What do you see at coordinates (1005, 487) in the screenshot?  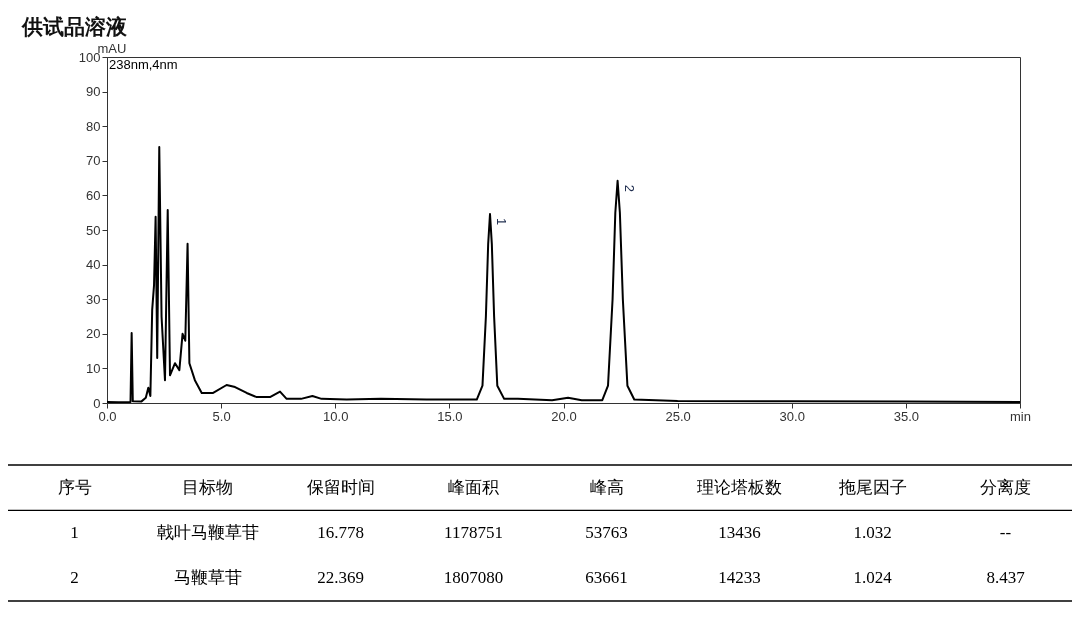 I see `category-label: 分离度` at bounding box center [1005, 487].